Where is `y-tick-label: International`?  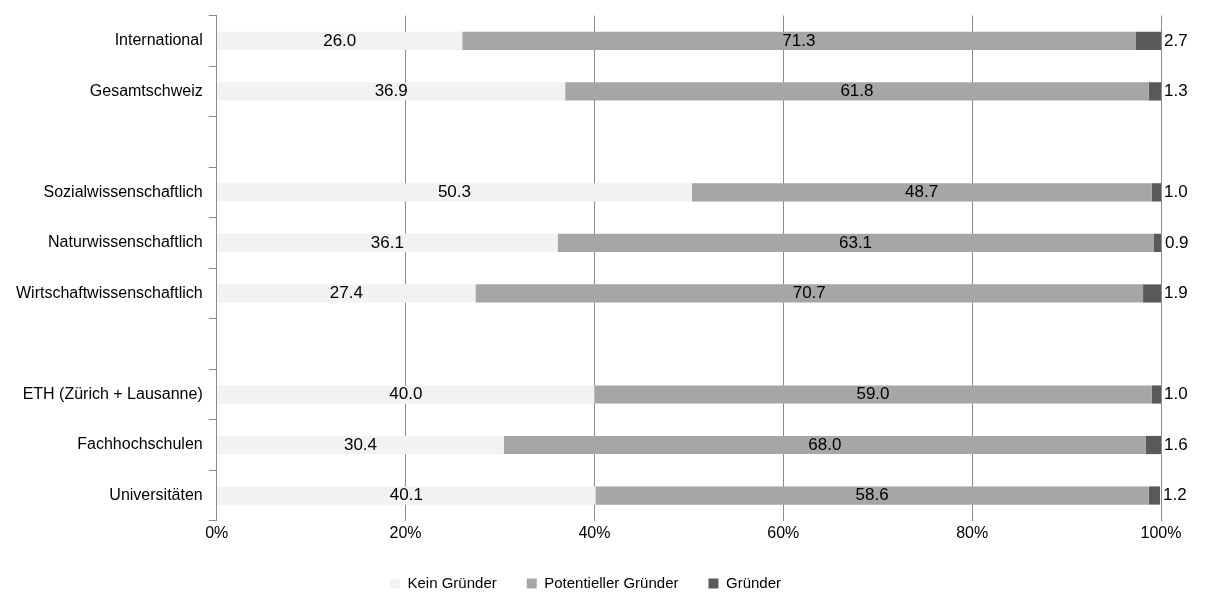
y-tick-label: International is located at coordinates (158, 40).